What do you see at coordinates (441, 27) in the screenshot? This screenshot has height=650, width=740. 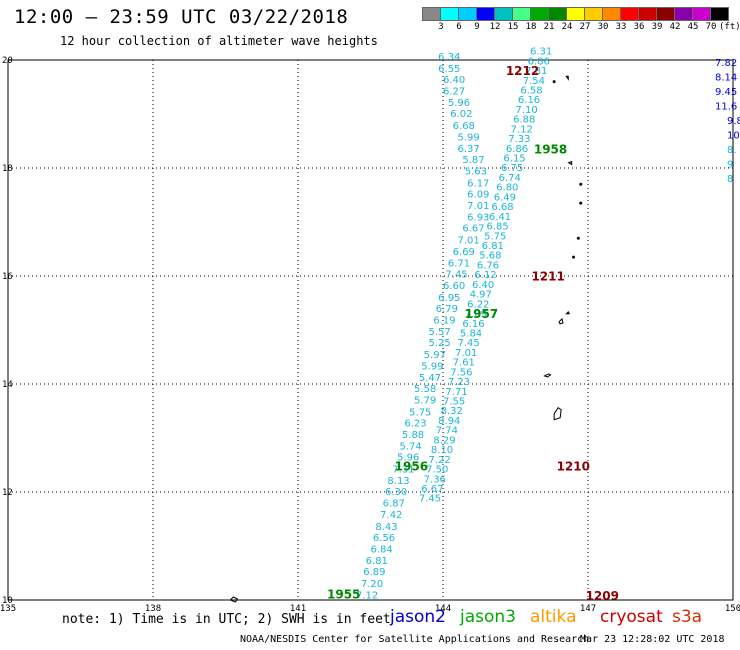 I see `legend-tick-label: 3` at bounding box center [441, 27].